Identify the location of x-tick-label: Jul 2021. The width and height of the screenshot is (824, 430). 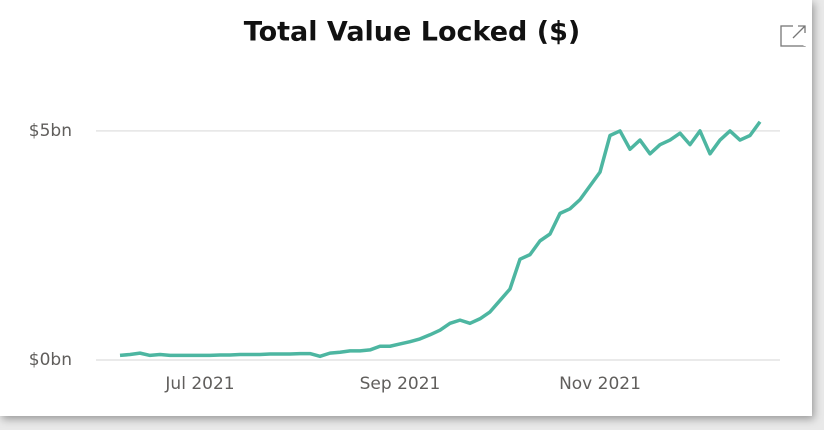
(199, 384).